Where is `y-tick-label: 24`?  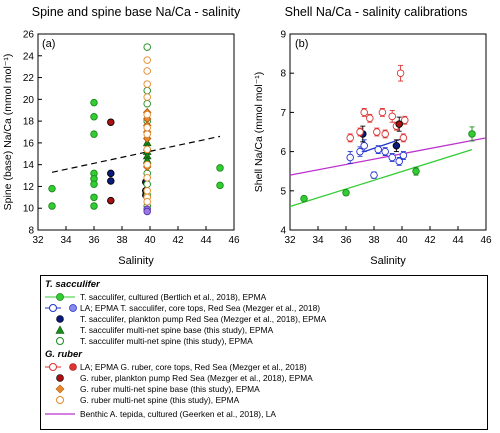
y-tick-label: 24 is located at coordinates (29, 56).